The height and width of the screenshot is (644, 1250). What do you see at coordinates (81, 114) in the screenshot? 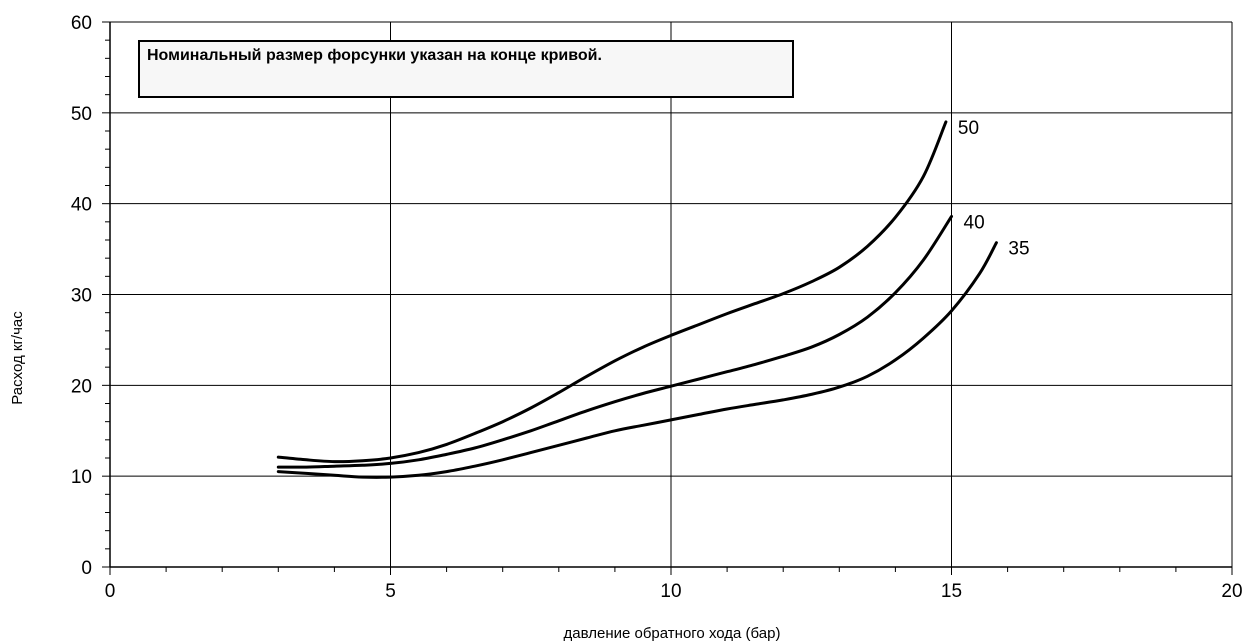
I see `y-tick-label: 50` at bounding box center [81, 114].